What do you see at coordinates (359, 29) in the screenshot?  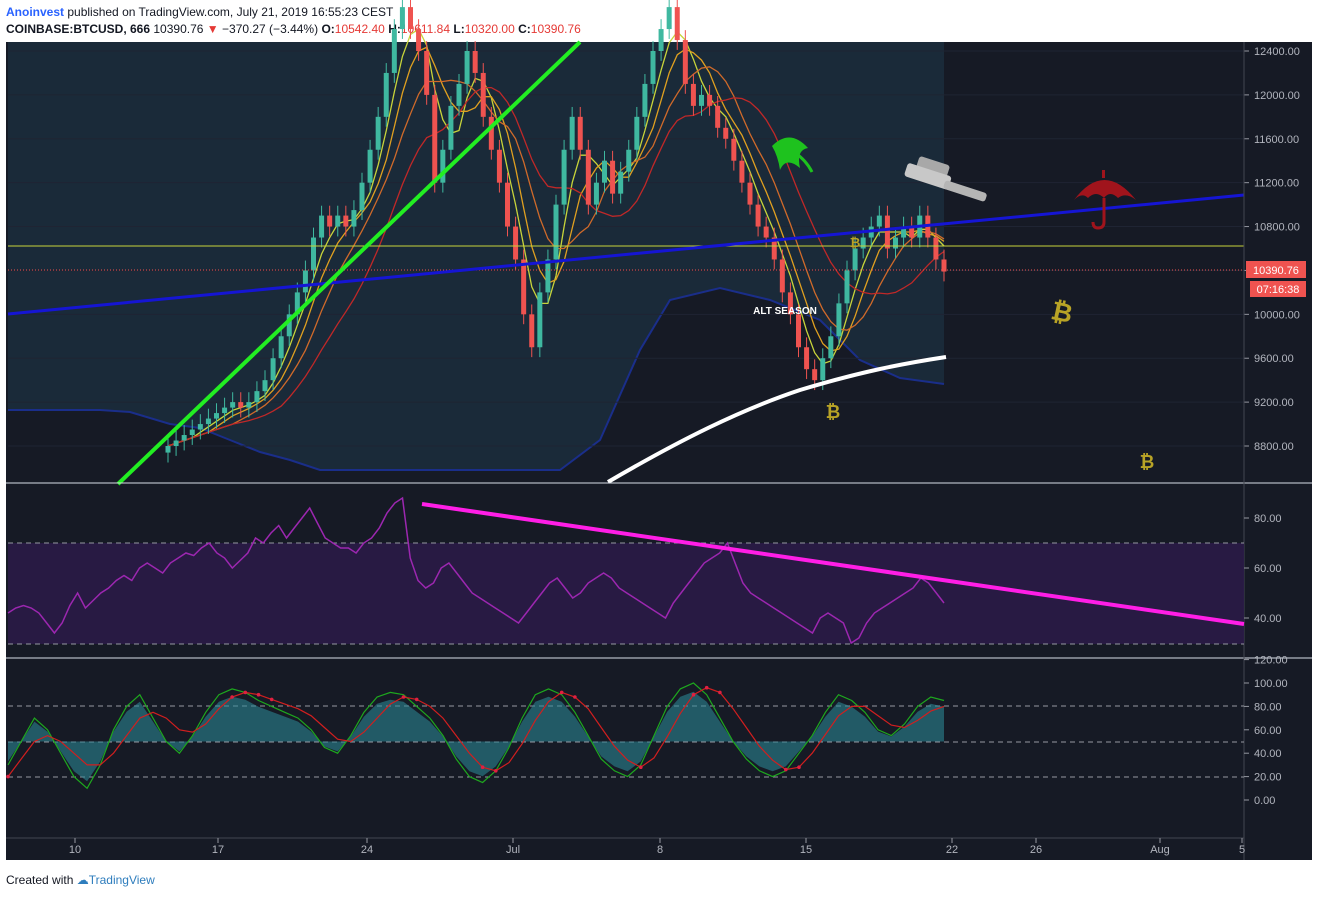 I see `open-value: 10542.40` at bounding box center [359, 29].